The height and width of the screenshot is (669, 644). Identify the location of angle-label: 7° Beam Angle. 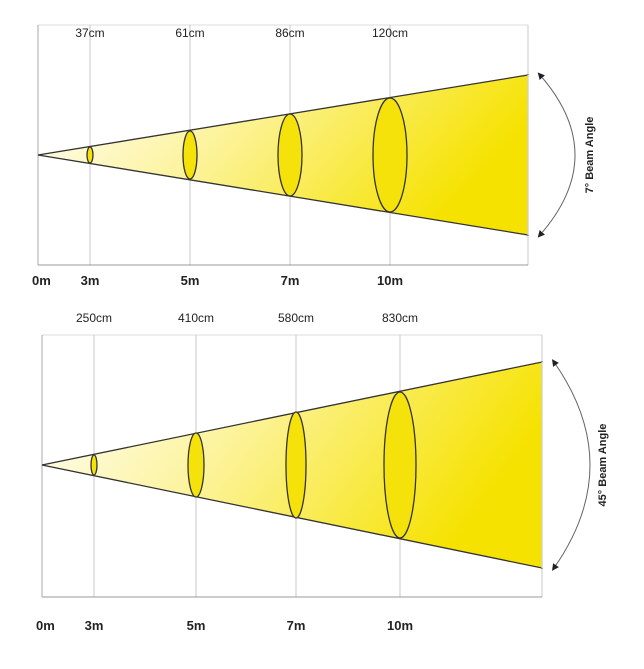
(590, 155).